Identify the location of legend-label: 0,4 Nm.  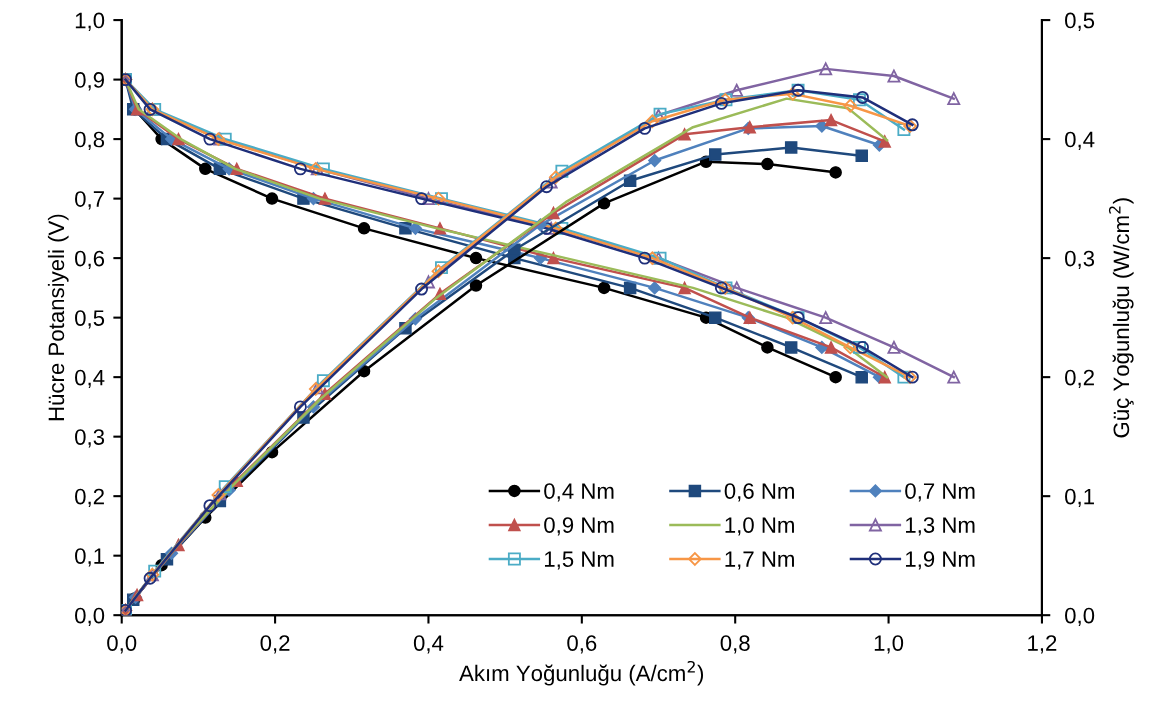
(579, 492).